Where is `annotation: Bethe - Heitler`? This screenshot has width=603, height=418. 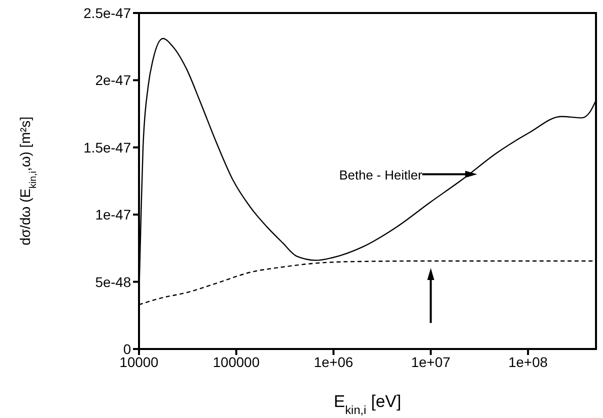 annotation: Bethe - Heitler is located at coordinates (381, 174).